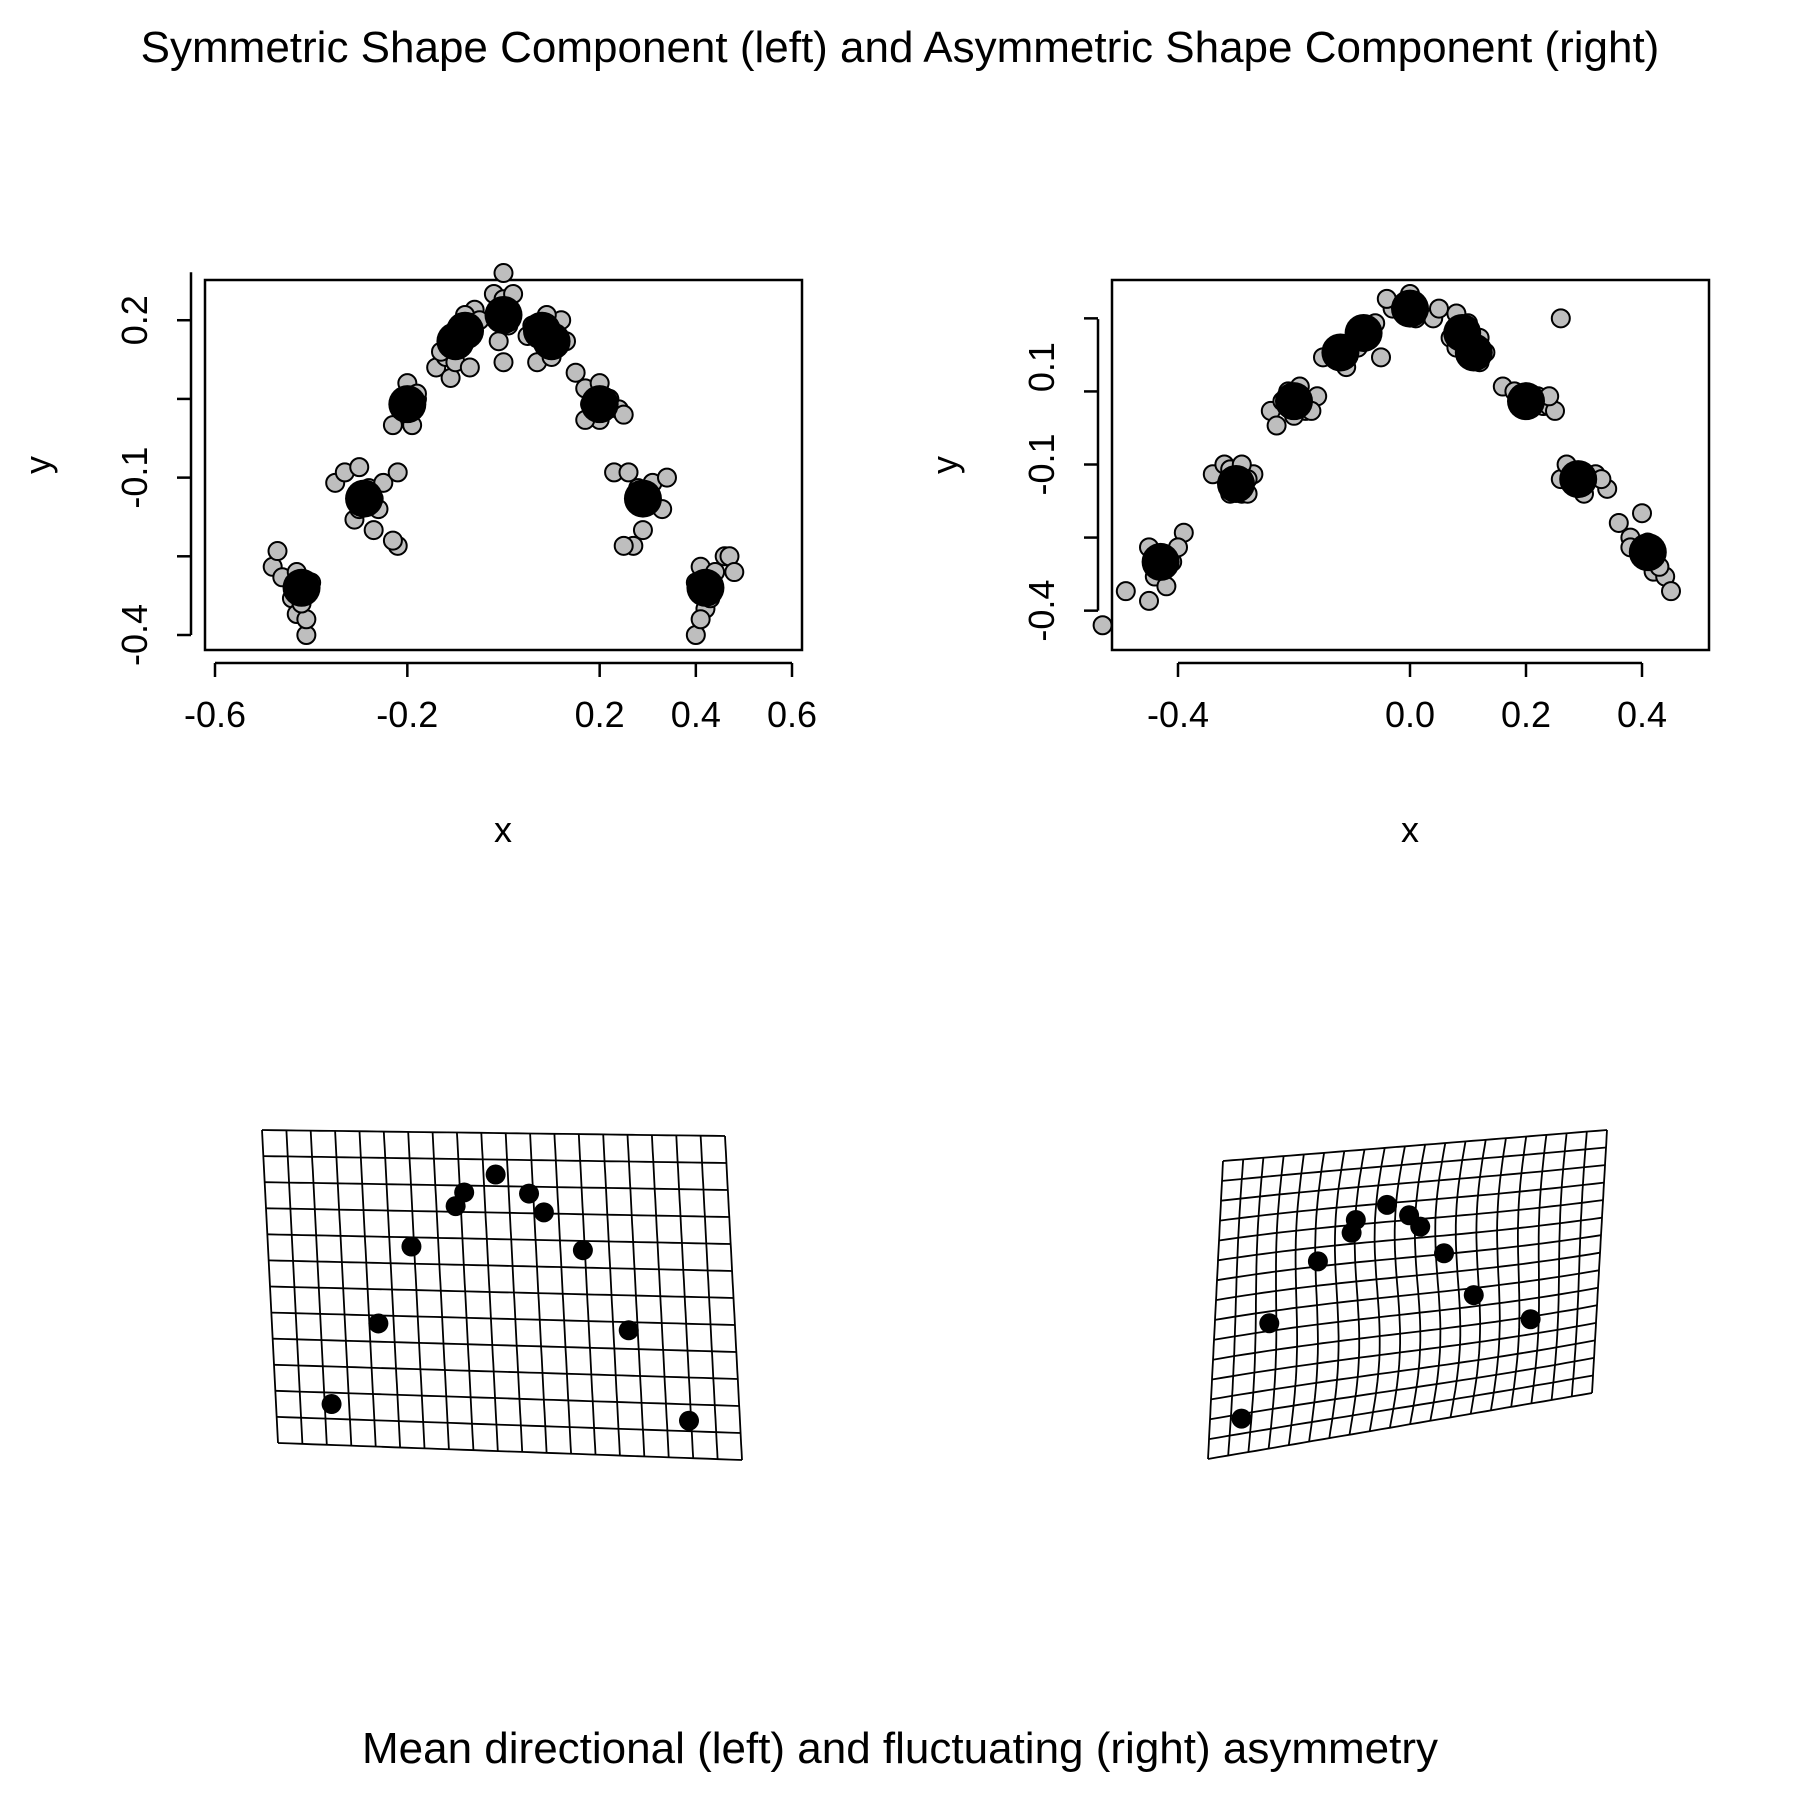  Describe the element at coordinates (1041, 367) in the screenshot. I see `y-tick-label: 0.1` at that location.